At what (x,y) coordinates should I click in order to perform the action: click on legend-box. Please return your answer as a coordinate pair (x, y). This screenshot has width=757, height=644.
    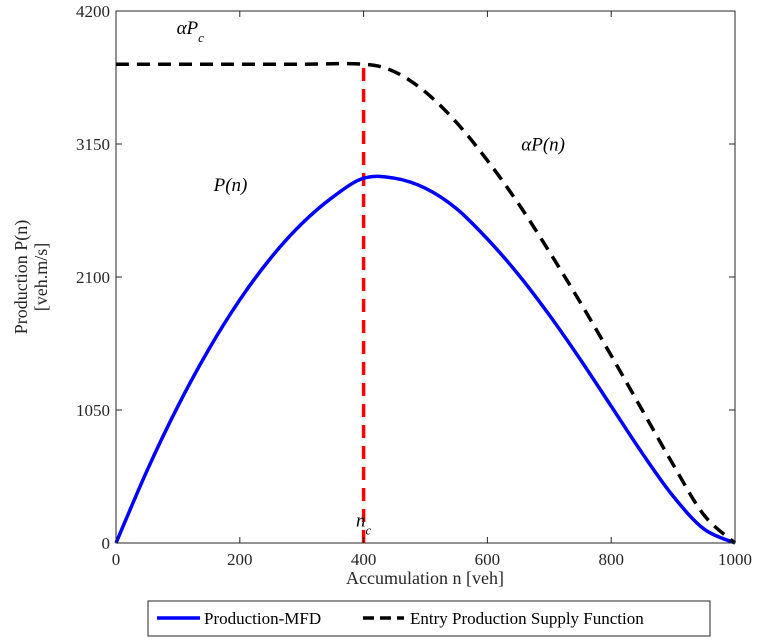
    Looking at the image, I should click on (429, 618).